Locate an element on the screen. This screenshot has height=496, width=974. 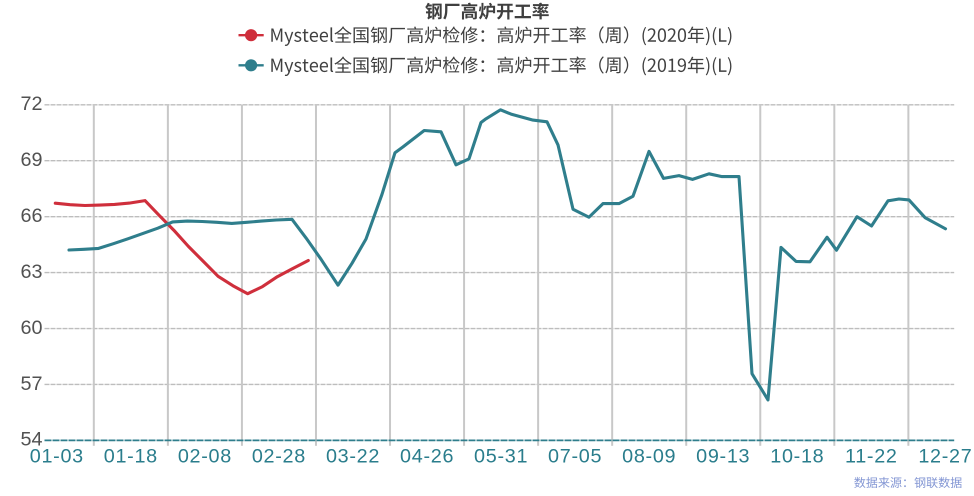
svg-text: 63 is located at coordinates (31, 272).